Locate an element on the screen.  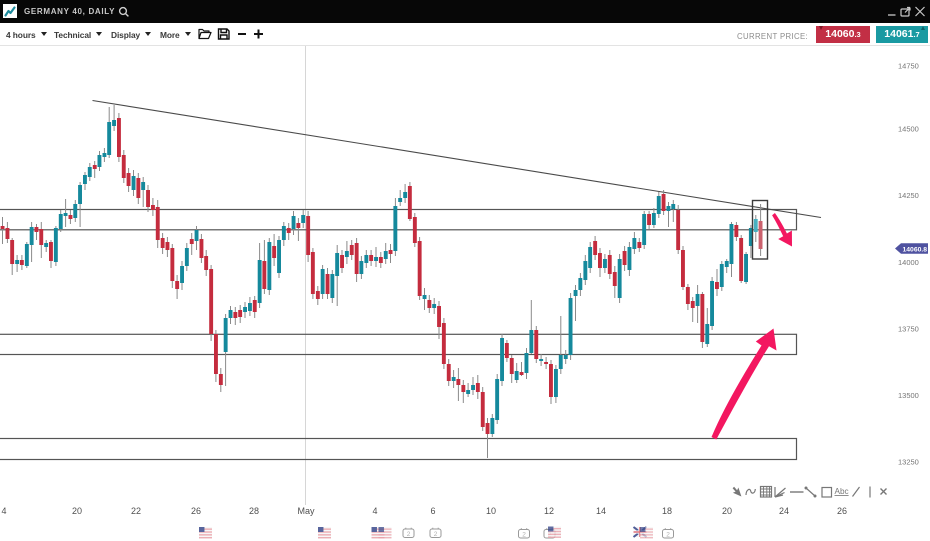
svg-text: Abc is located at coordinates (842, 491).